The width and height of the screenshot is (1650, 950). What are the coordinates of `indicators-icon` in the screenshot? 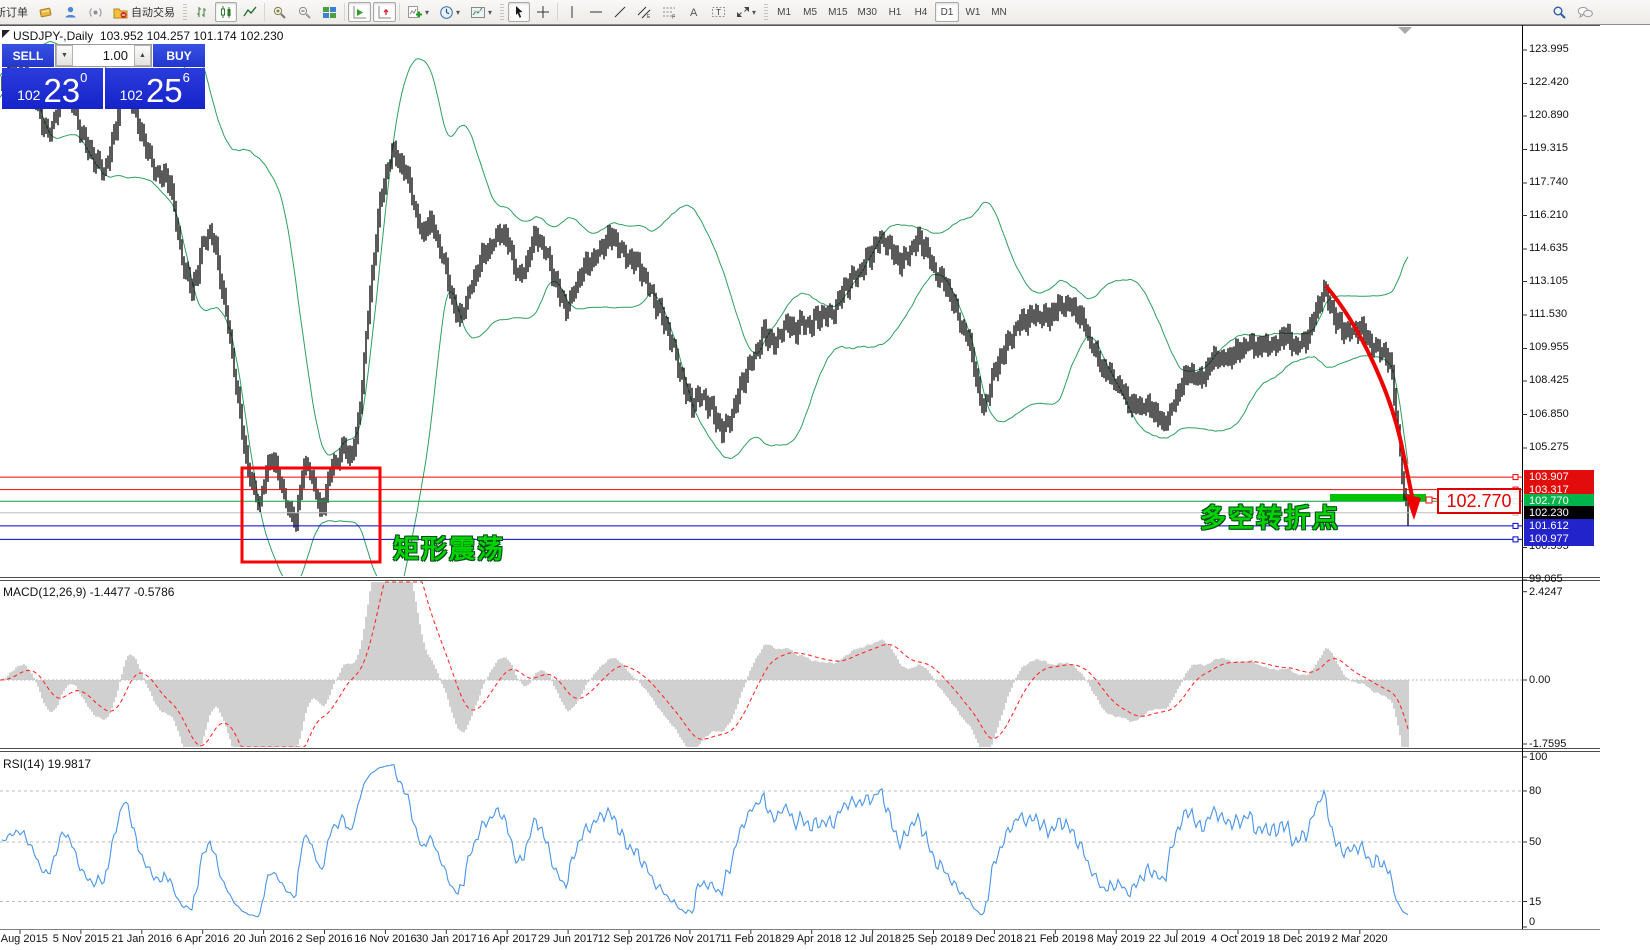 It's located at (415, 11).